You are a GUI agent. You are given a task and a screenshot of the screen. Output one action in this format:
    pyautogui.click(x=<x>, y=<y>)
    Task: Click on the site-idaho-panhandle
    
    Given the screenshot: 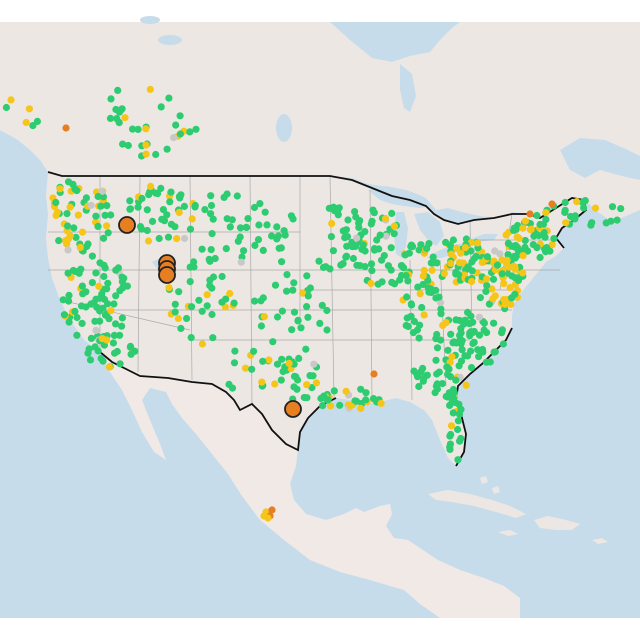 What is the action you would take?
    pyautogui.click(x=127, y=225)
    